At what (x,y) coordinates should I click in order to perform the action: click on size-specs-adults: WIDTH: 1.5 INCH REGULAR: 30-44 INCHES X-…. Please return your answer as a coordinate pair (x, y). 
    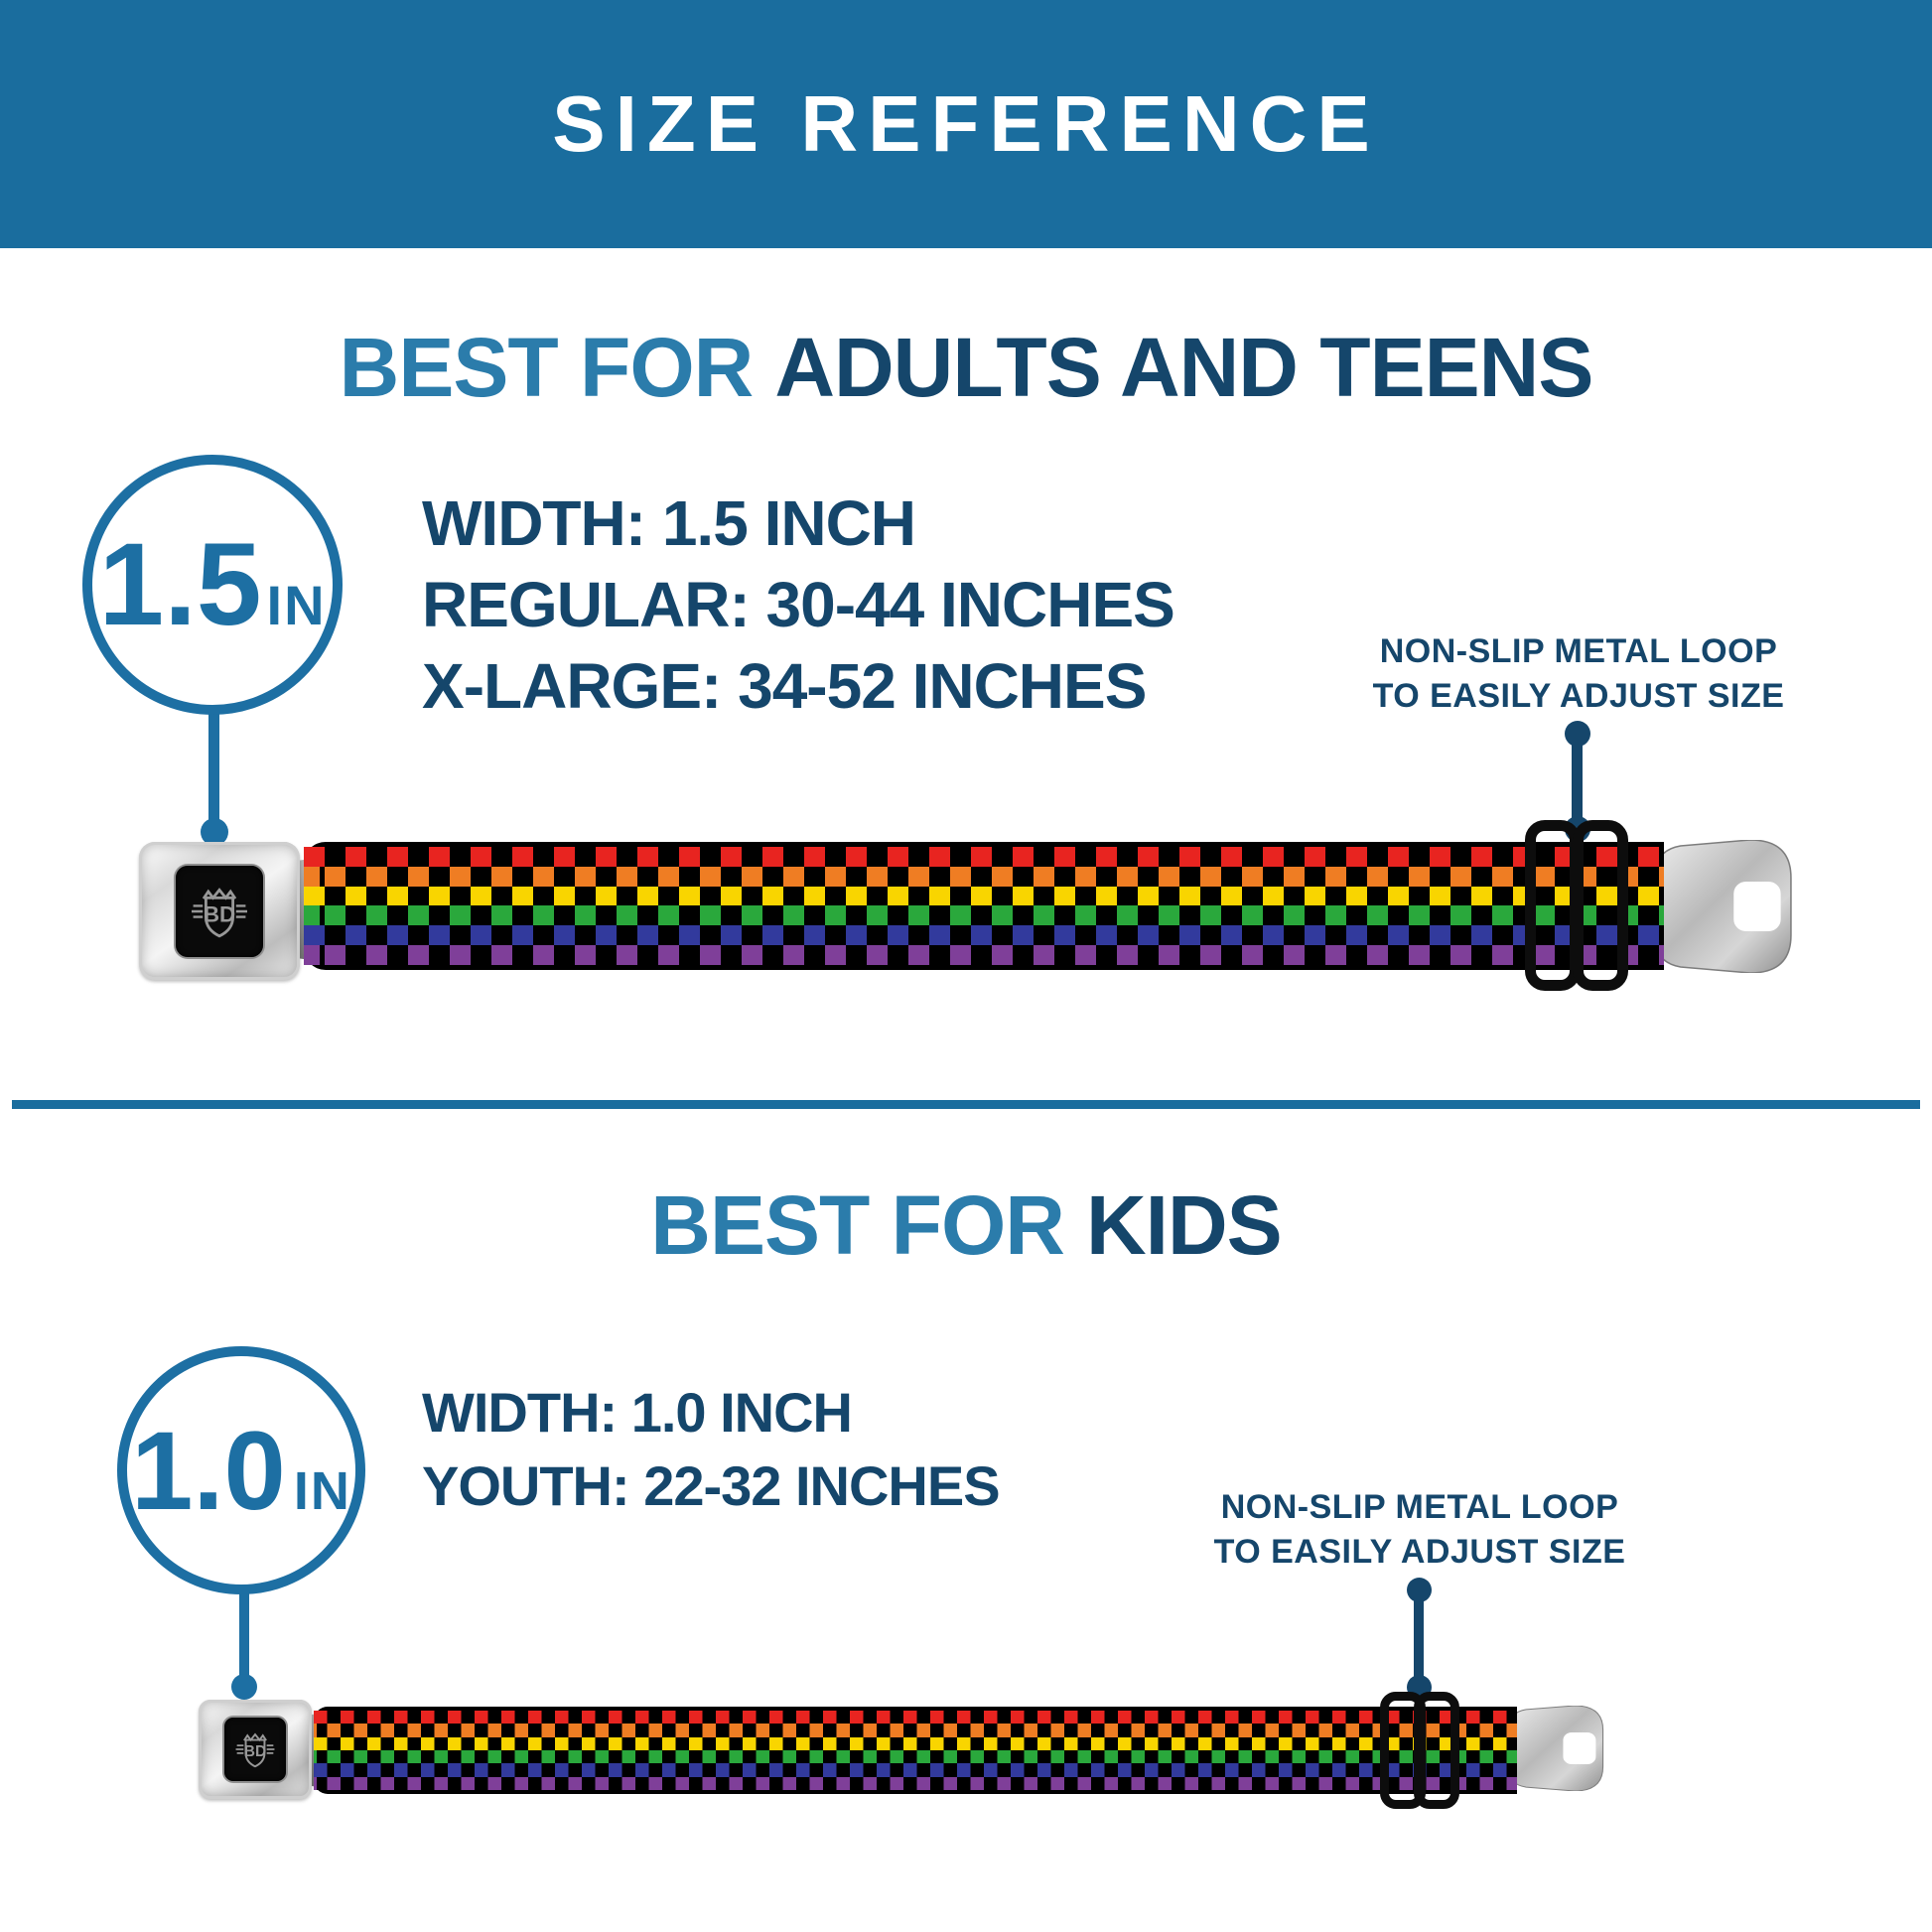
    Looking at the image, I should click on (799, 605).